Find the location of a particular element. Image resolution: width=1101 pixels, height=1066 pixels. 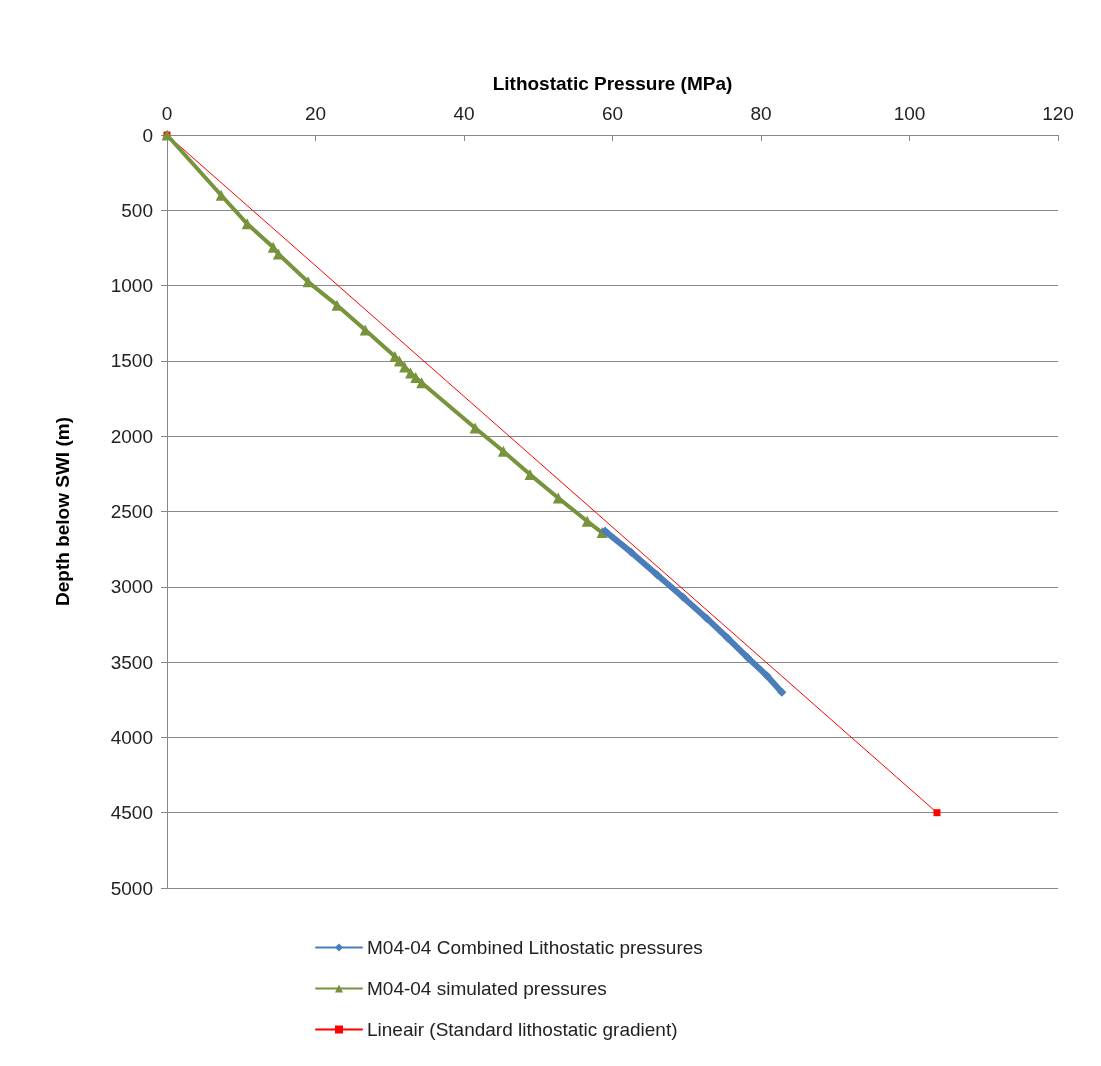

y-axis-title: Depth below SWI (m) is located at coordinates (62, 511).